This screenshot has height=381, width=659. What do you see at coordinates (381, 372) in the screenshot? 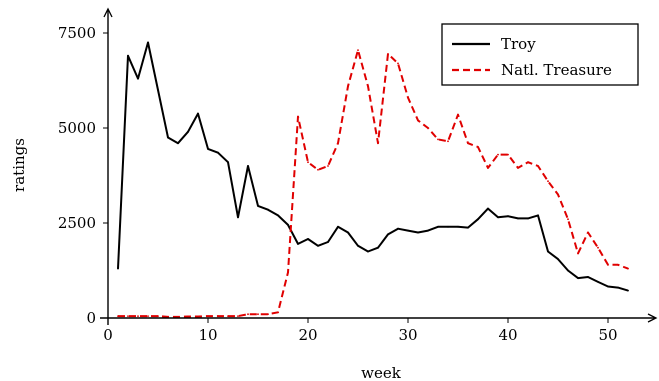
I see `x-axis-title: week` at bounding box center [381, 372].